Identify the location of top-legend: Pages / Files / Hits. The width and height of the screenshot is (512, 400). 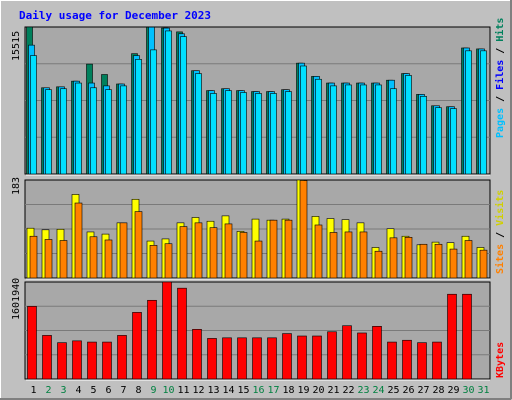
(500, 78).